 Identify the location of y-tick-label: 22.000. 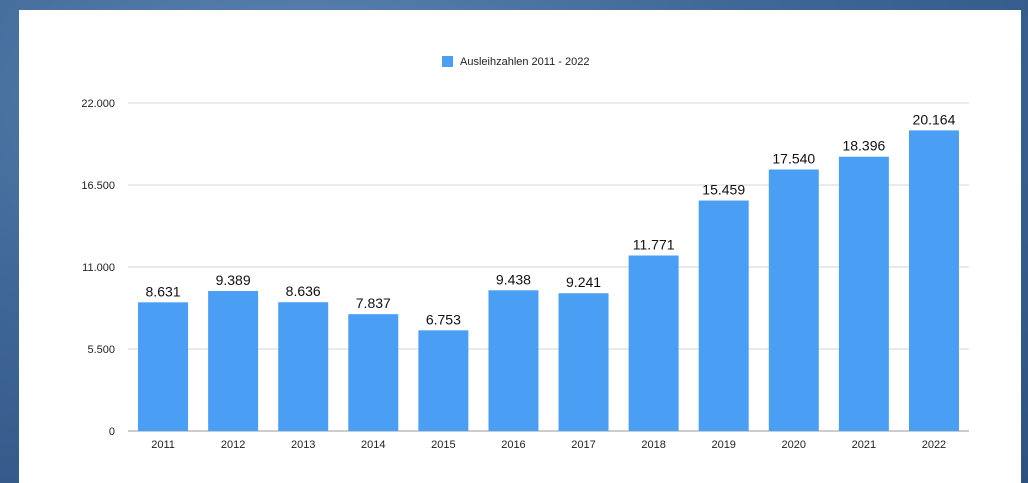
(98, 104).